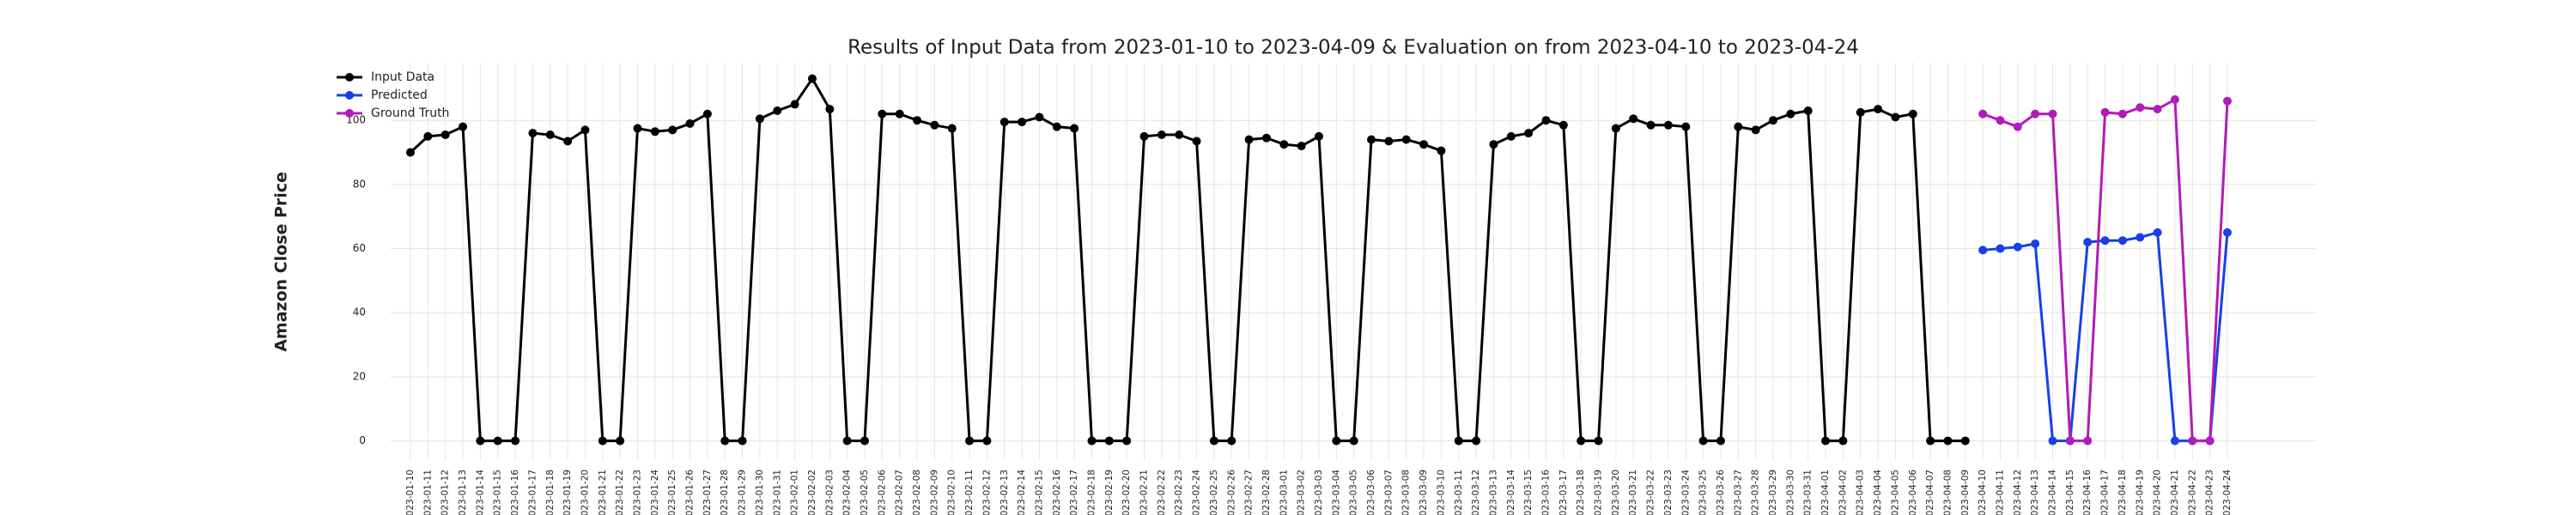 This screenshot has width=2576, height=515. What do you see at coordinates (1144, 492) in the screenshot?
I see `x-tick-label: 2023-02-21` at bounding box center [1144, 492].